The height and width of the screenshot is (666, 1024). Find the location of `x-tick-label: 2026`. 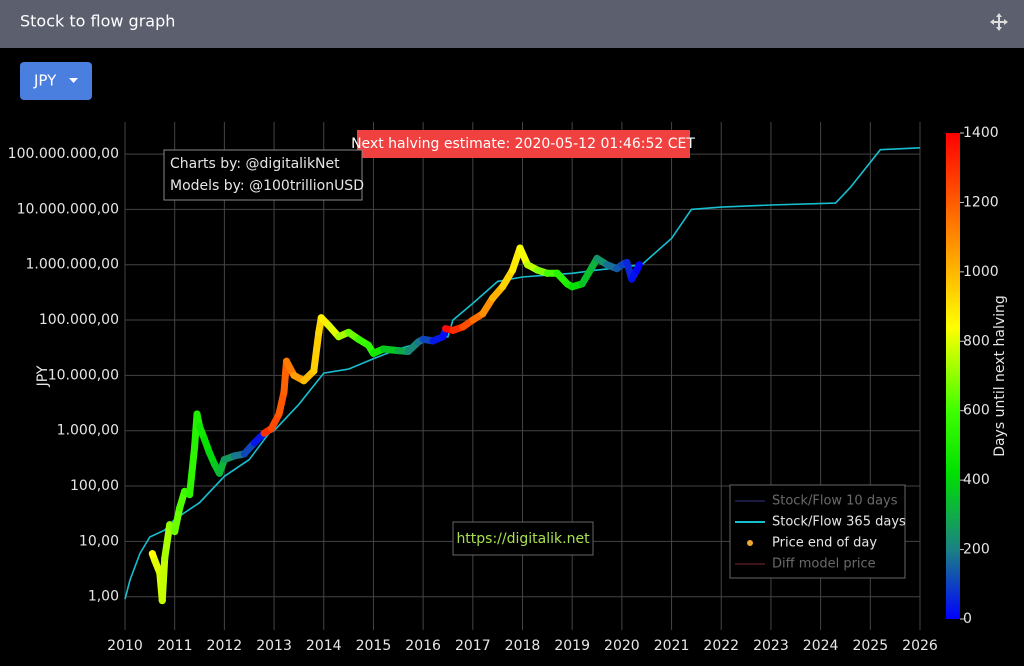

x-tick-label: 2026 is located at coordinates (920, 646).